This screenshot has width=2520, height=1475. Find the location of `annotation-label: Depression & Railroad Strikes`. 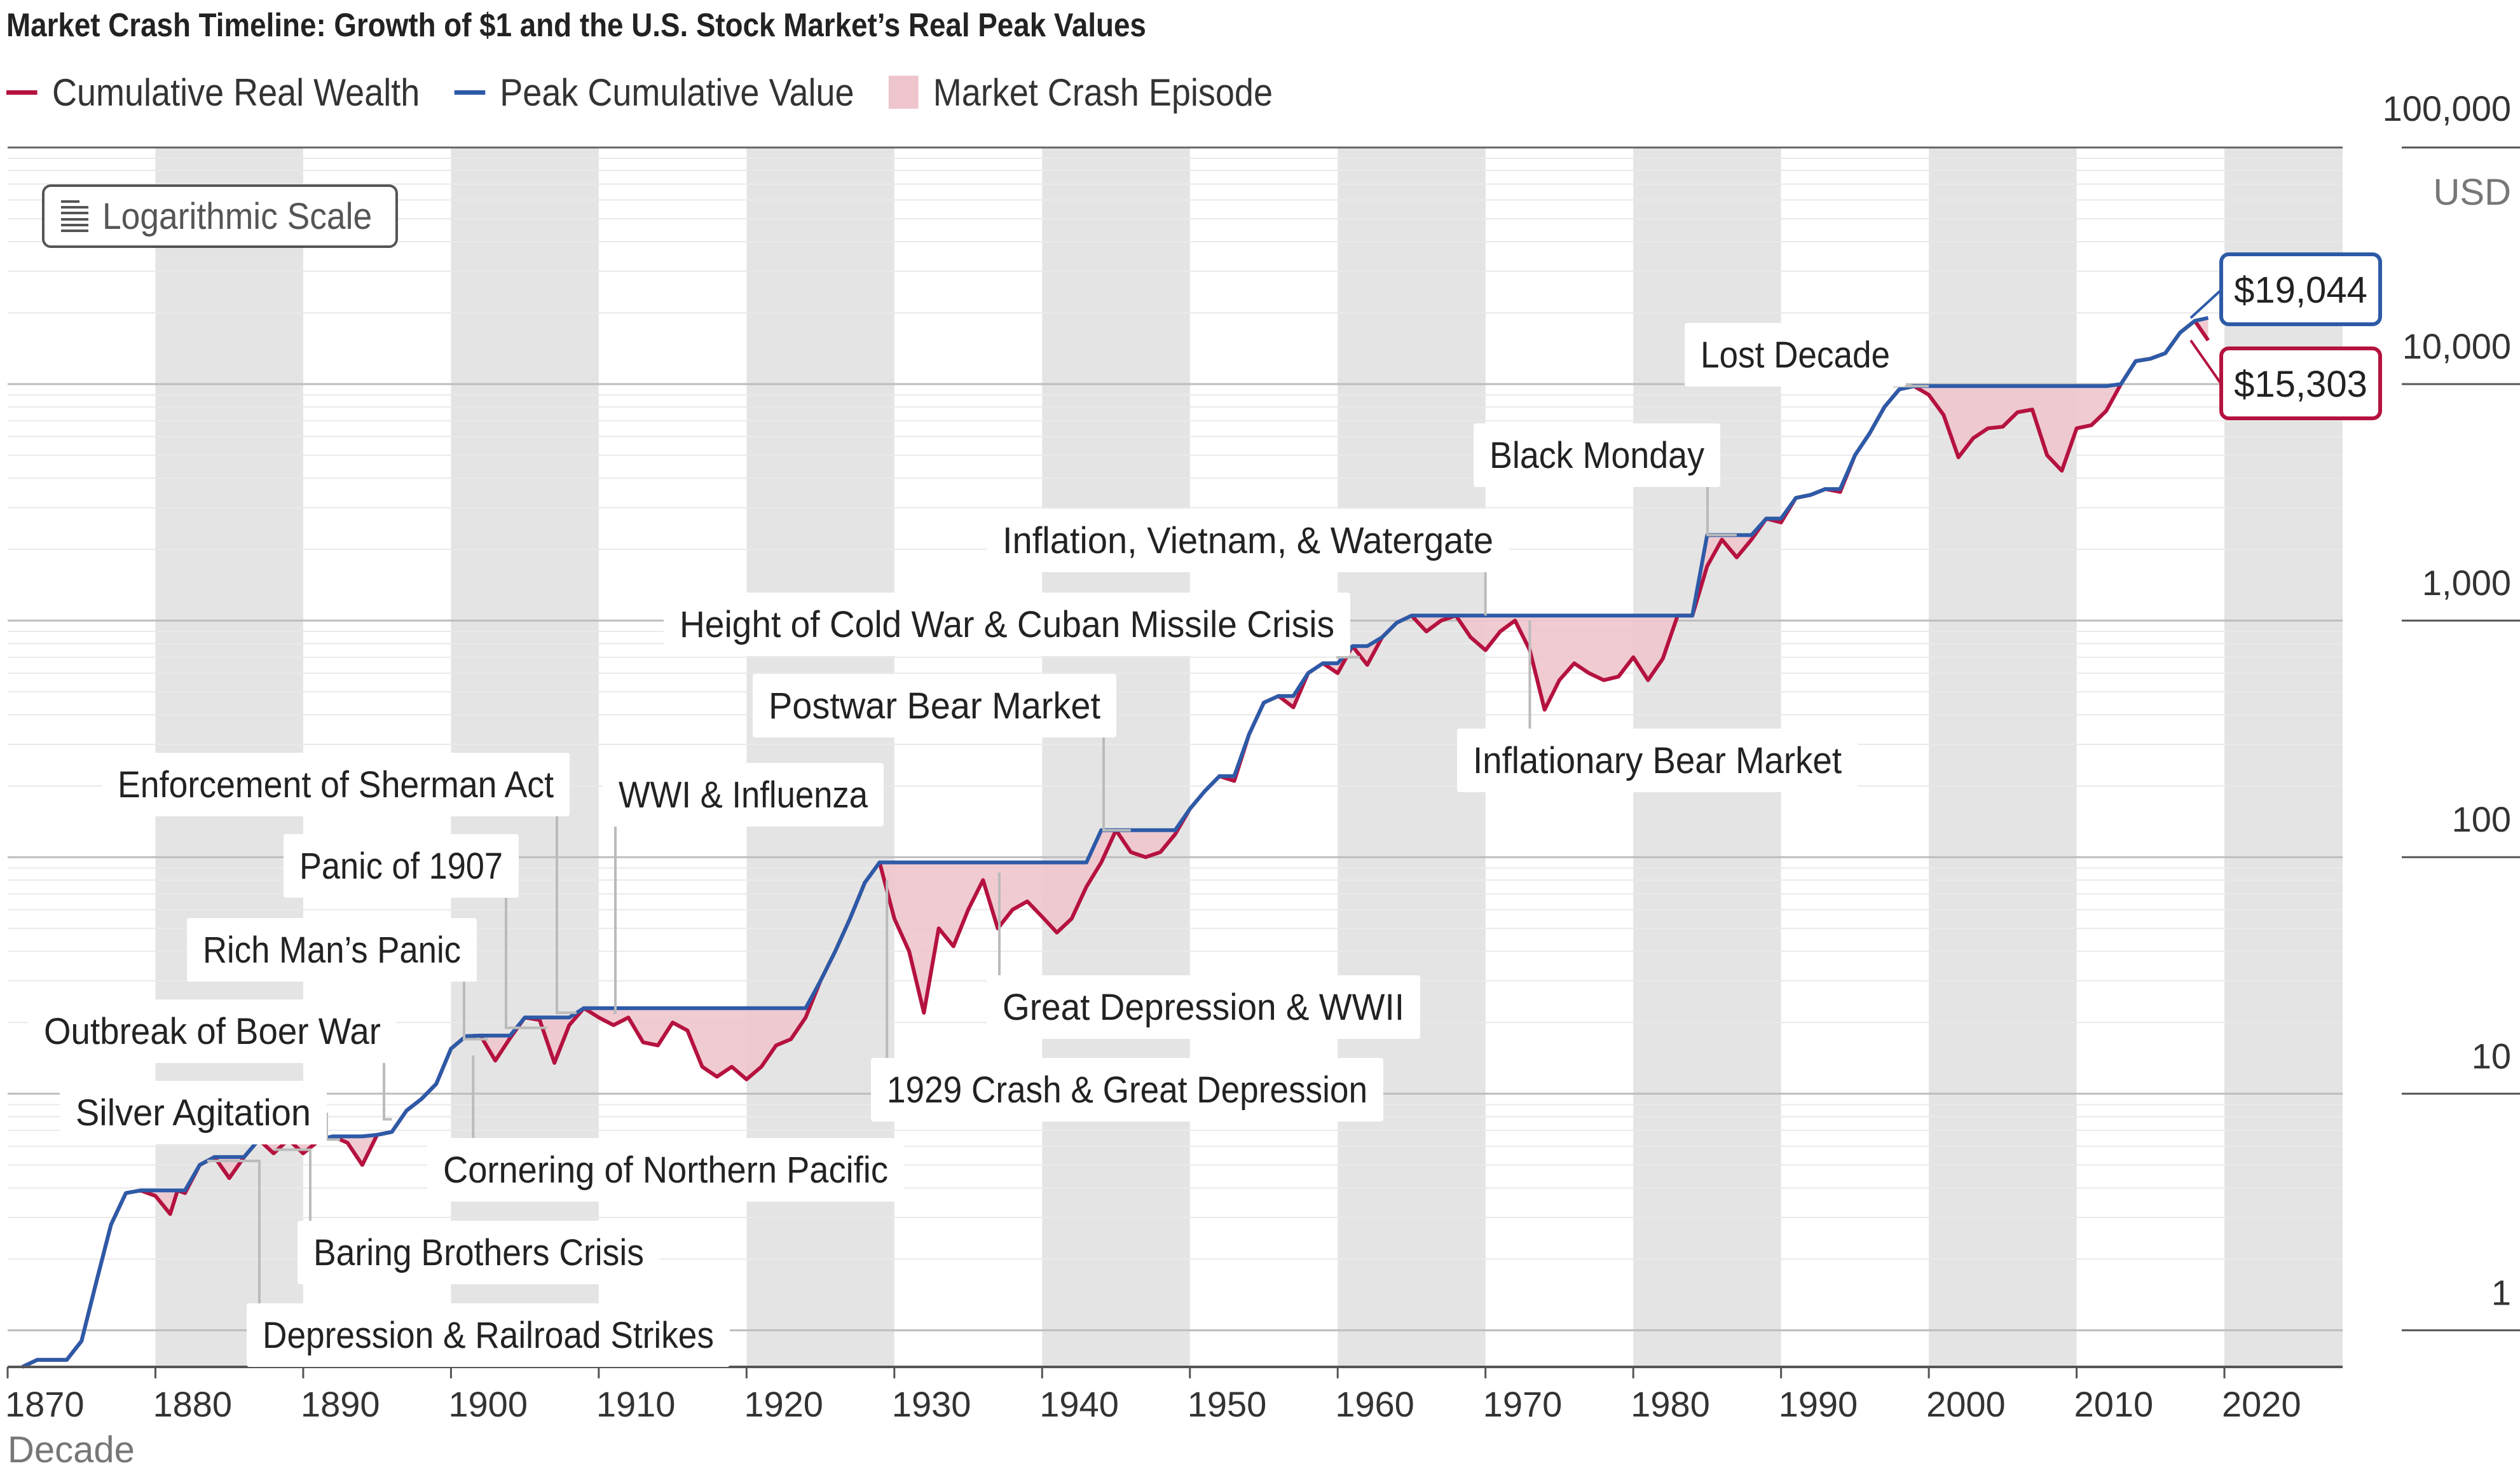

annotation-label: Depression & Railroad Strikes is located at coordinates (488, 1336).